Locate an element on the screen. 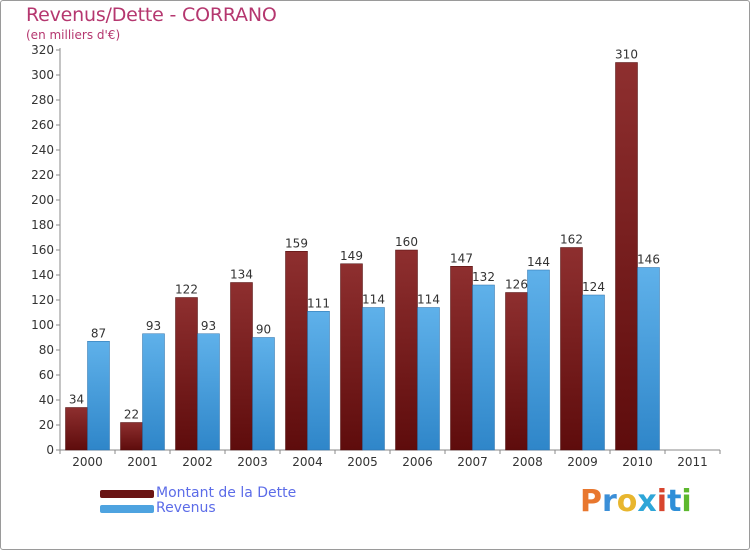  y-tick-label: 220 is located at coordinates (42, 175).